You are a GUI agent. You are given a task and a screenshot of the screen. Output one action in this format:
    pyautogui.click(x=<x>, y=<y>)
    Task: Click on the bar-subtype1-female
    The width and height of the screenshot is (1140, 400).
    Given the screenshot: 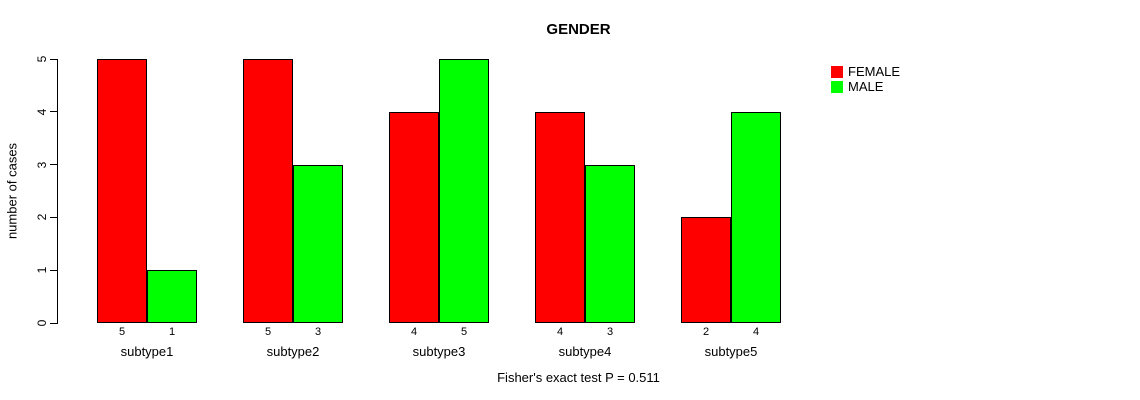 What is the action you would take?
    pyautogui.click(x=122, y=191)
    